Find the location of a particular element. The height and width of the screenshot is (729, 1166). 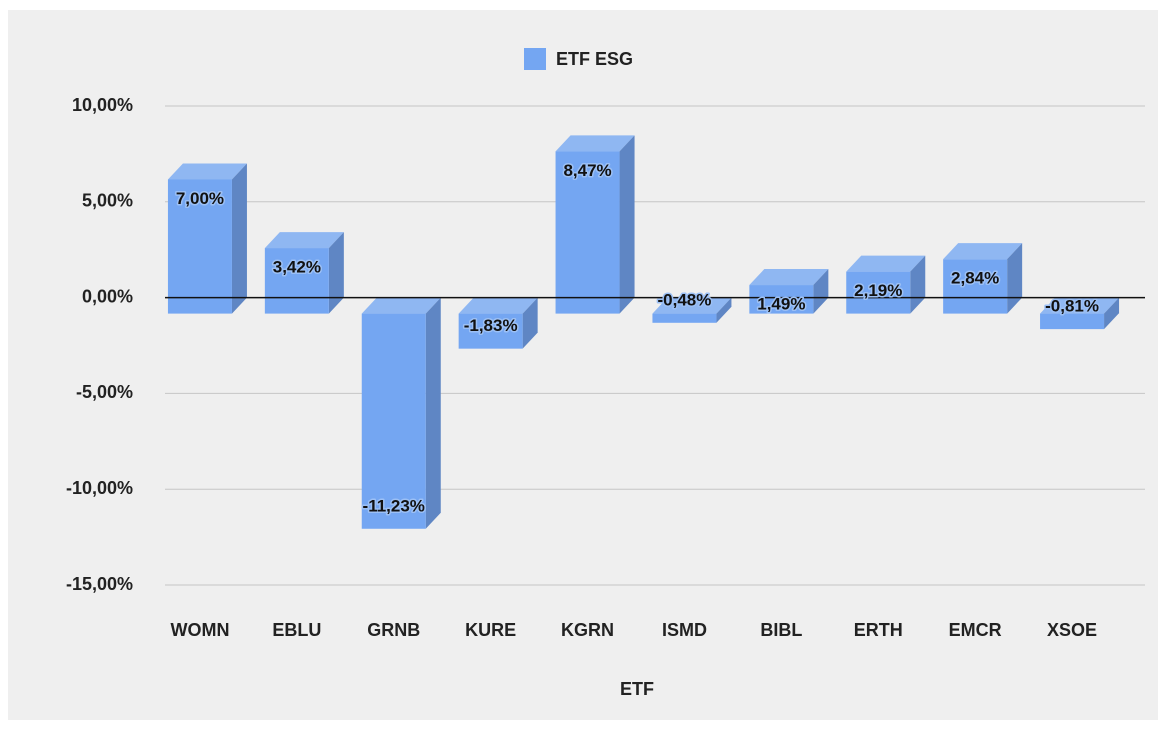

legend-label: ETF ESG is located at coordinates (594, 59).